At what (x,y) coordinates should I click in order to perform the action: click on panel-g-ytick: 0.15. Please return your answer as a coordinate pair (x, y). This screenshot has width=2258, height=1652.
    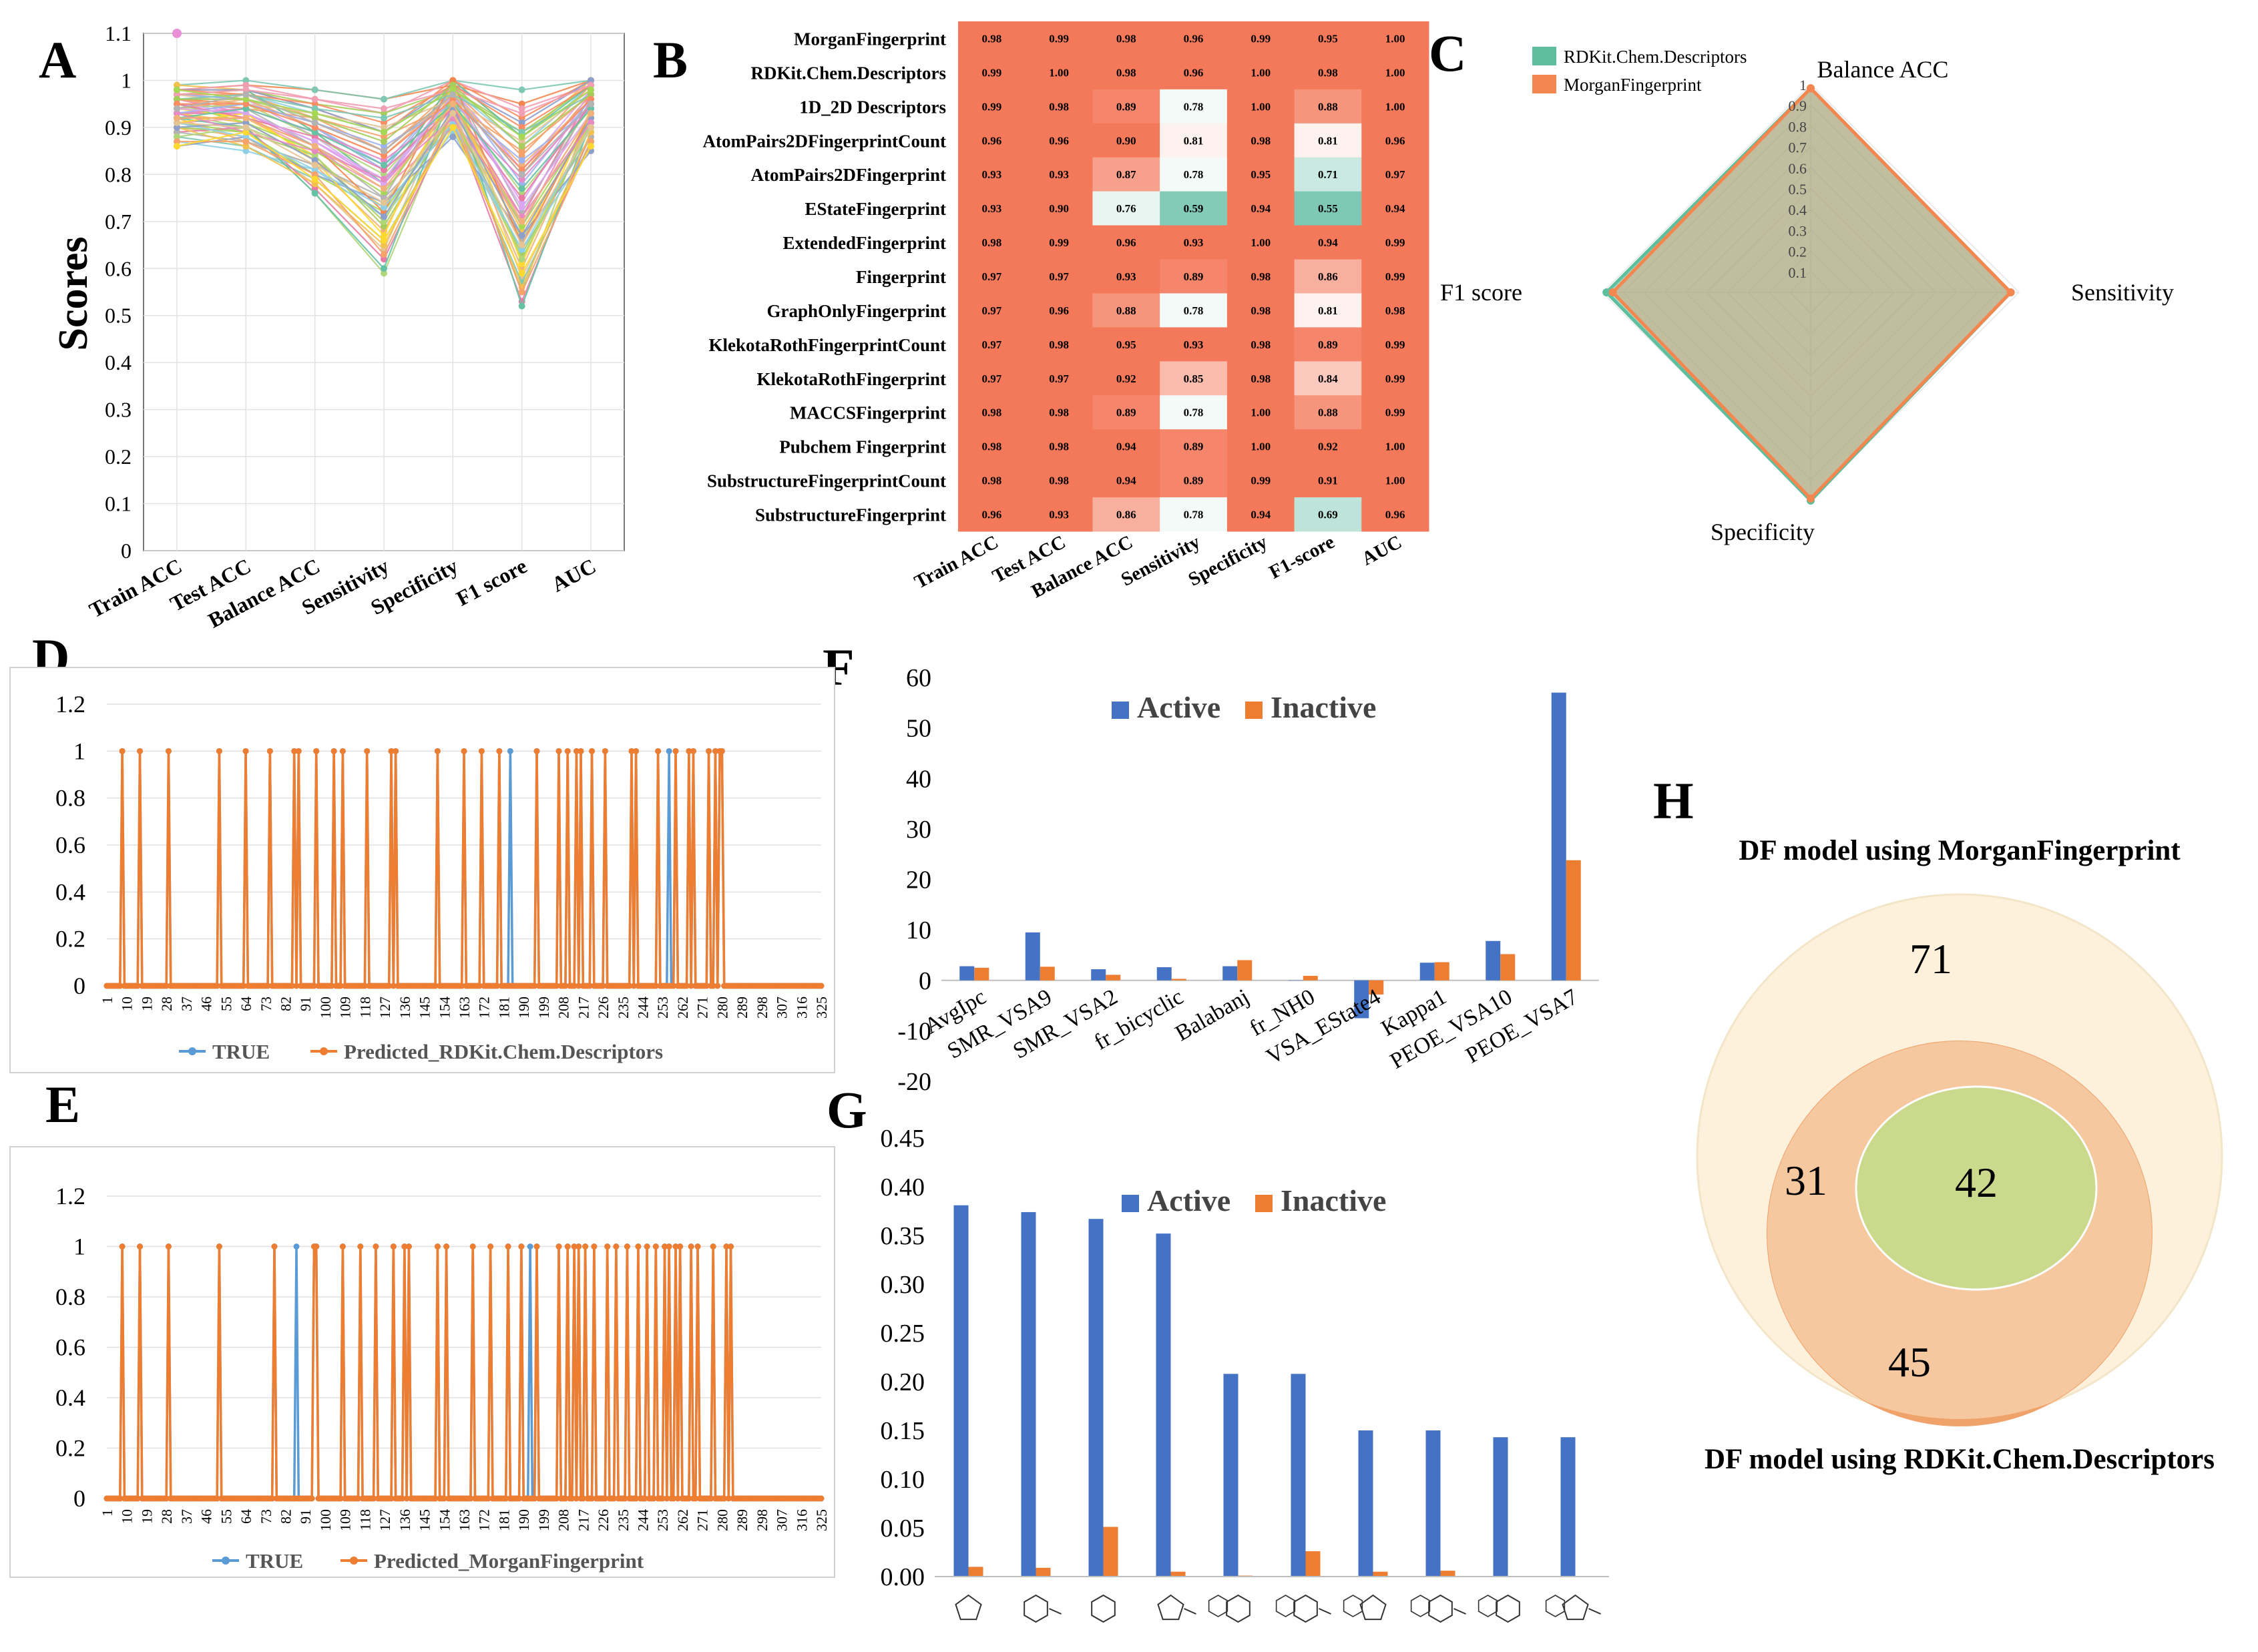
    Looking at the image, I should click on (903, 1431).